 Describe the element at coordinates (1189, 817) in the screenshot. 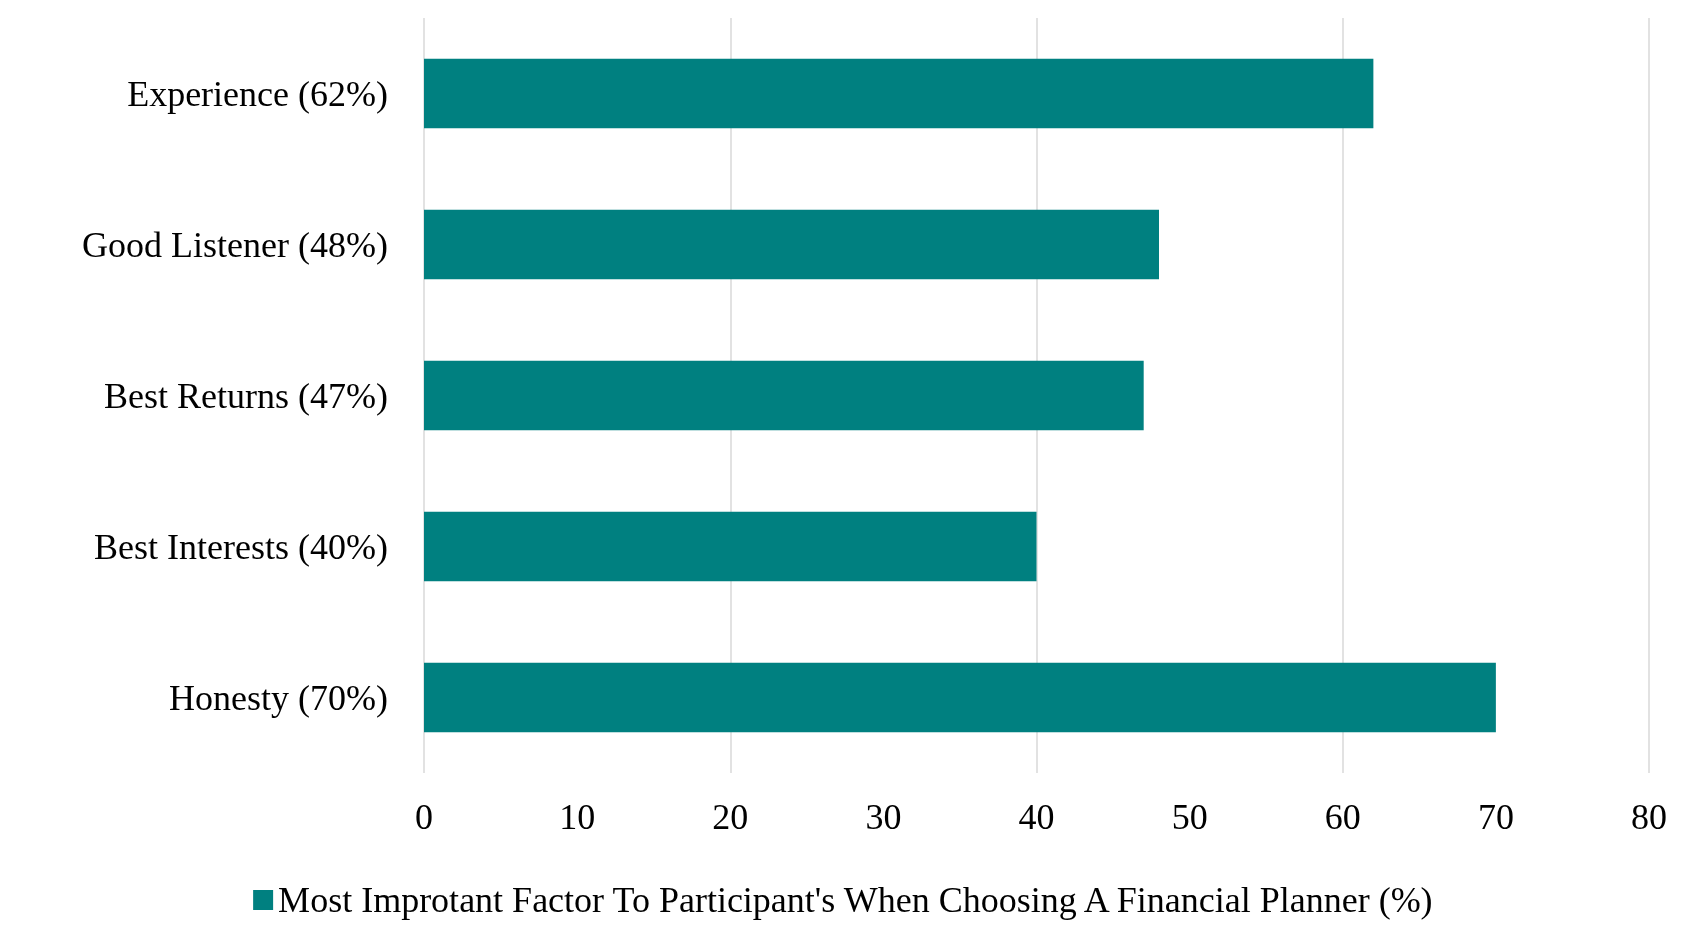

I see `x-tick-label: 50` at that location.